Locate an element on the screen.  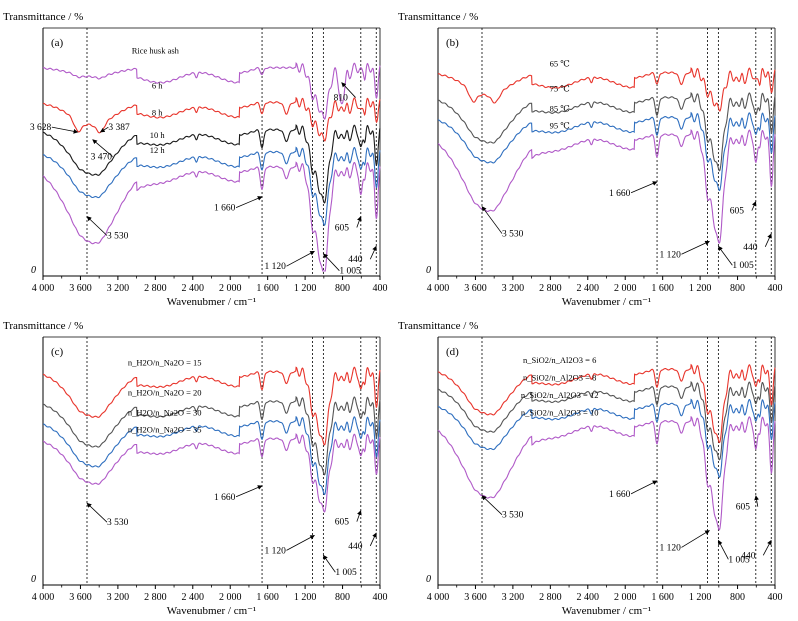
x-tick-label: 2 400 is located at coordinates (193, 597).